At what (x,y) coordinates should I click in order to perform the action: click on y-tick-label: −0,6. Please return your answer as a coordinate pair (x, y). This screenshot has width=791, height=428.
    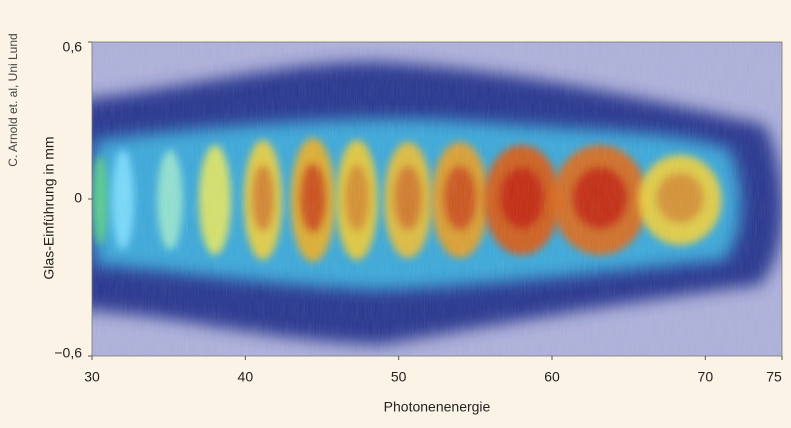
    Looking at the image, I should click on (68, 353).